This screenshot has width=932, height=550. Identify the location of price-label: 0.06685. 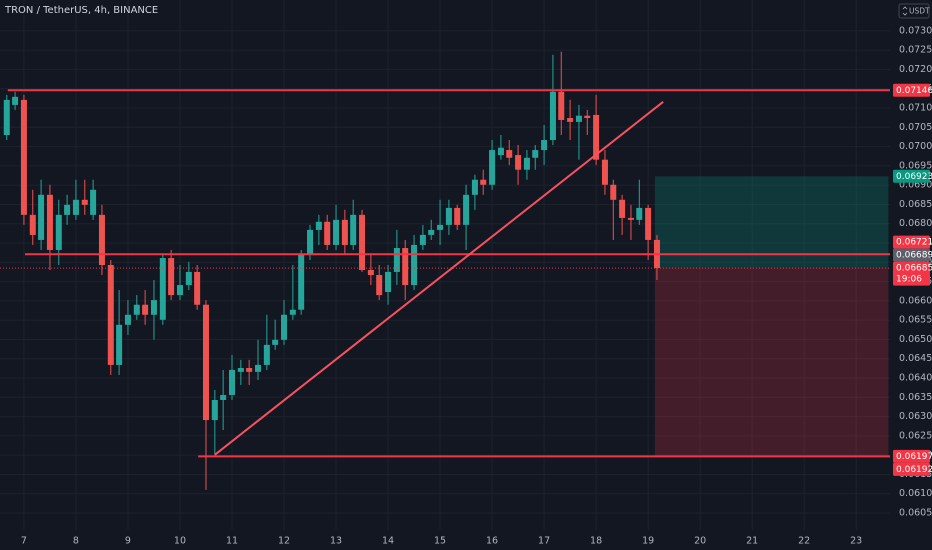
(914, 269).